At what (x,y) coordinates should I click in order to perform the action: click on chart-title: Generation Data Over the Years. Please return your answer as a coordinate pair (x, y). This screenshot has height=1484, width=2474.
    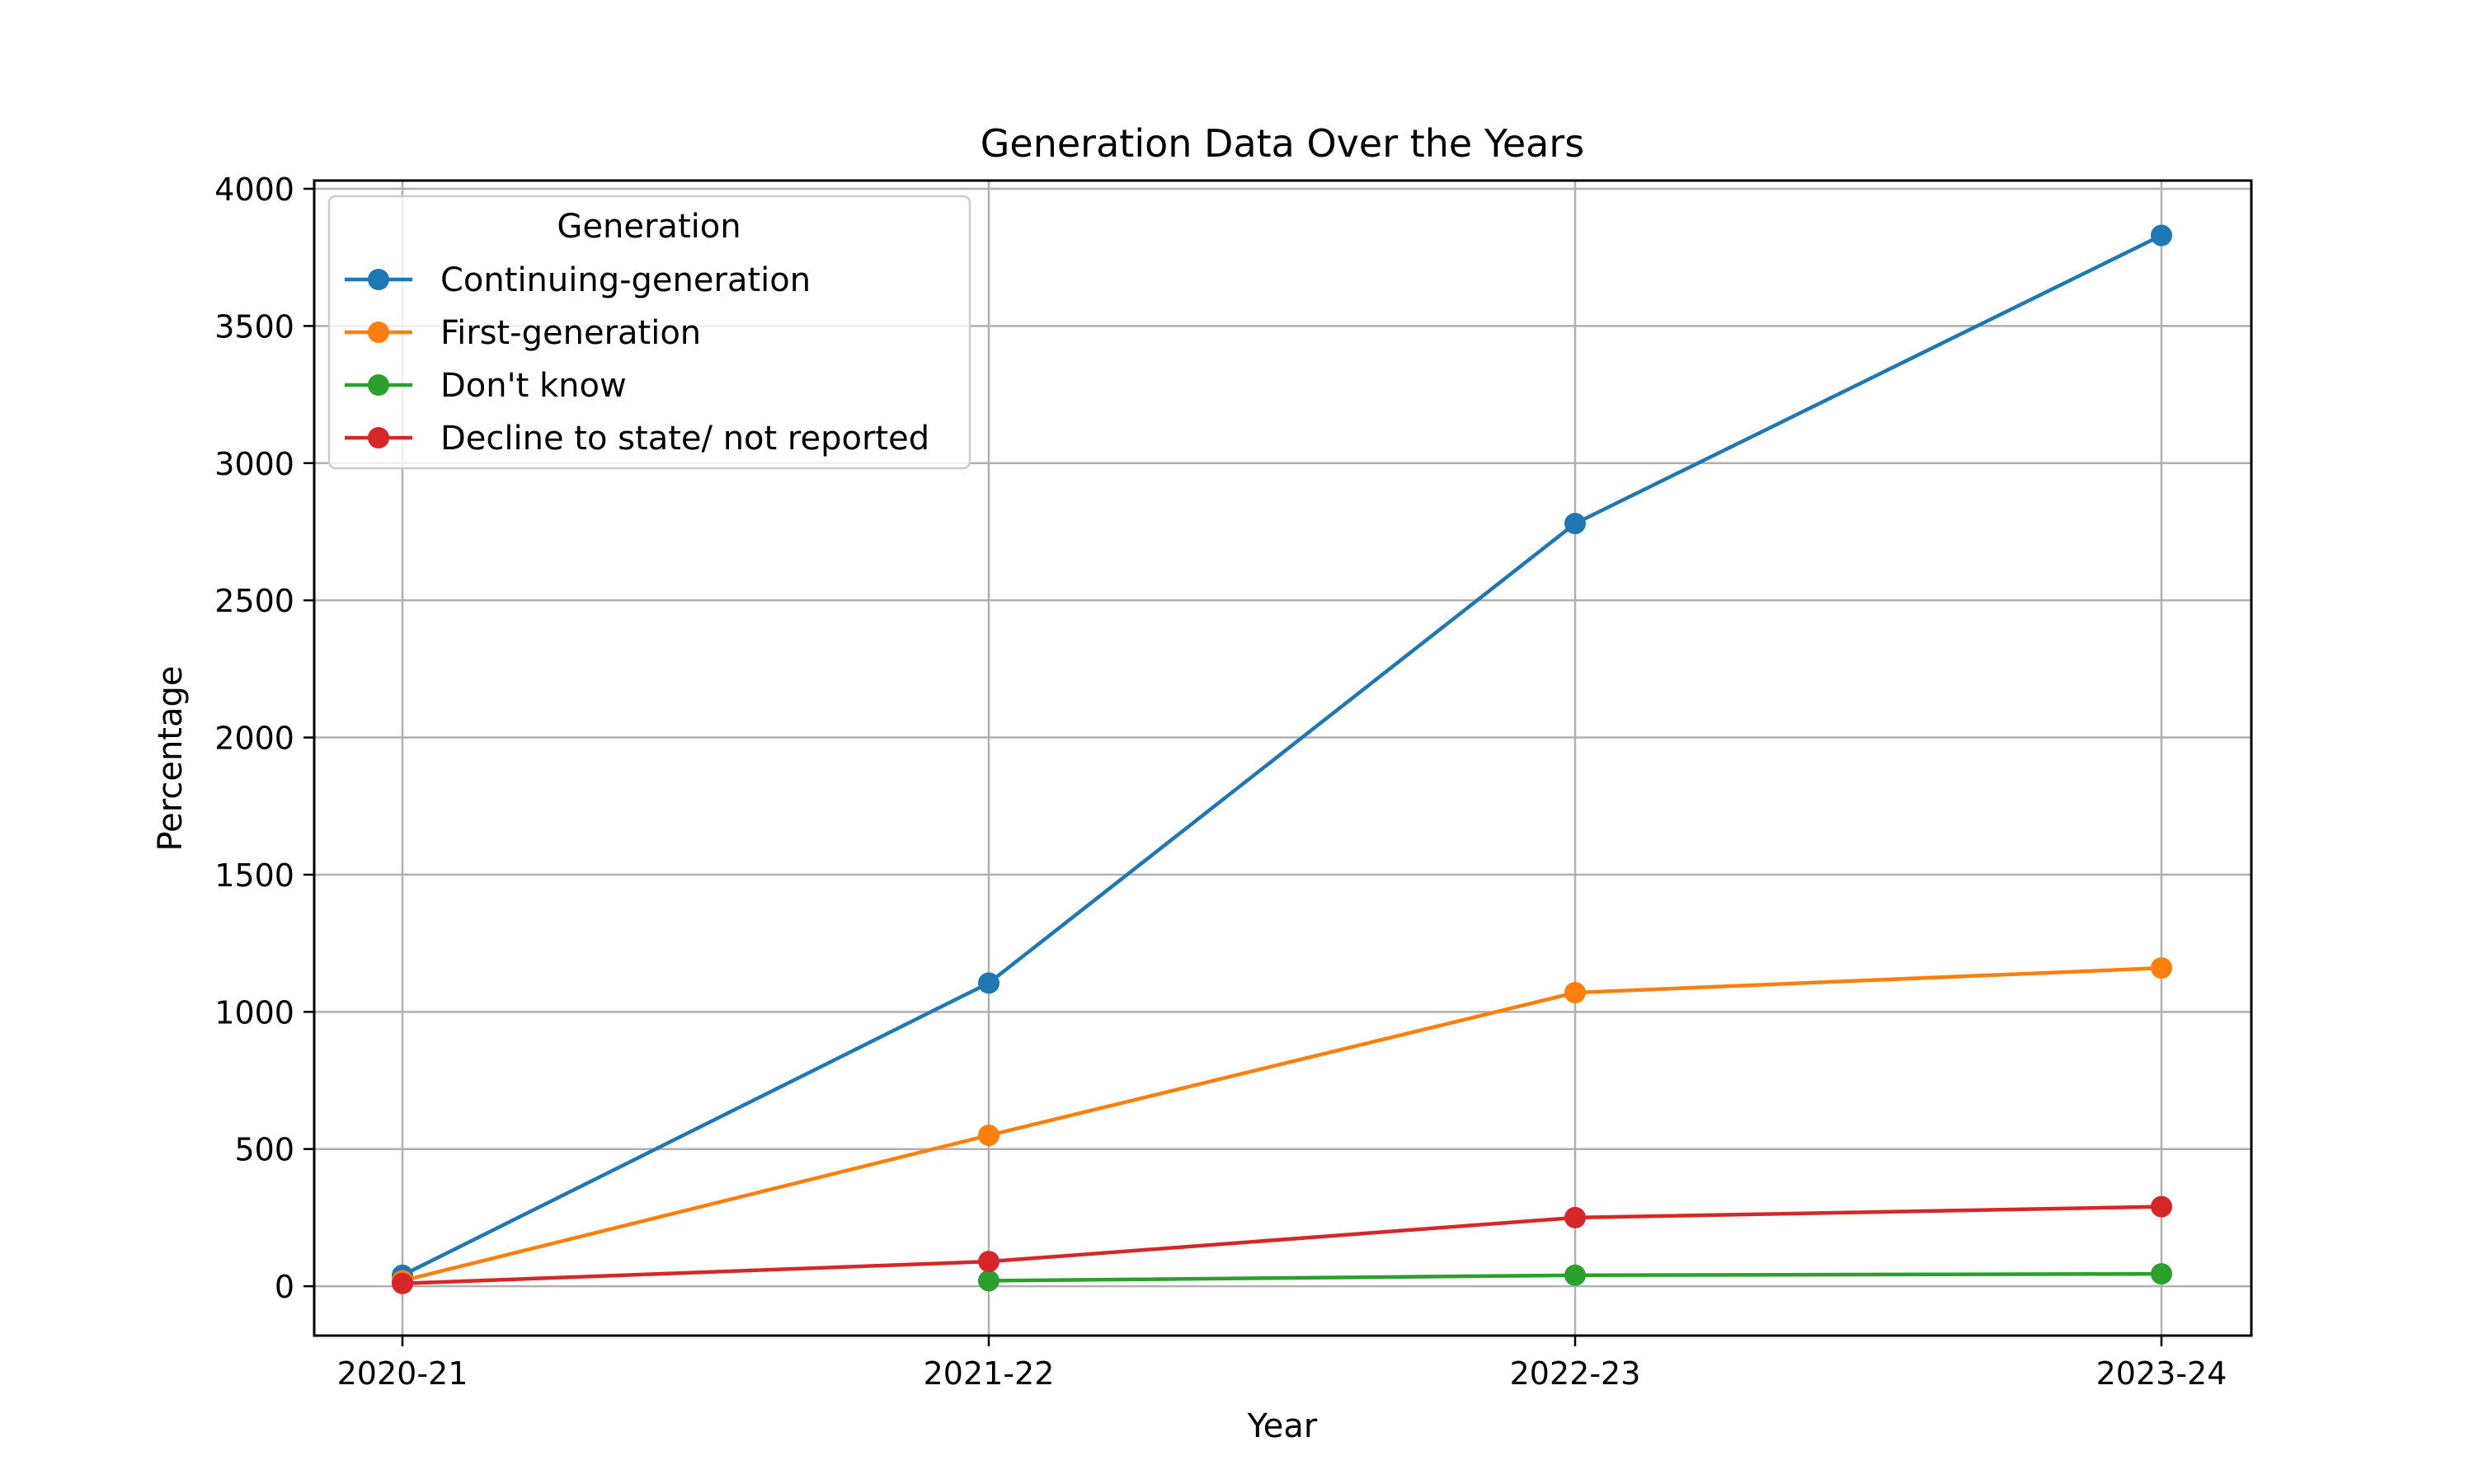
    Looking at the image, I should click on (1282, 143).